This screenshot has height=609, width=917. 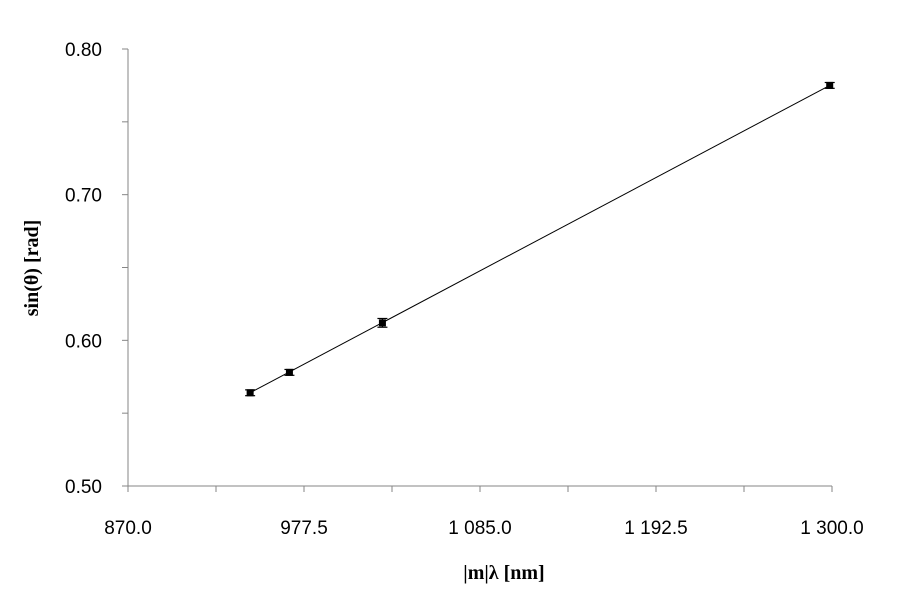 I want to click on y-tick-label: 0.80, so click(x=83, y=50).